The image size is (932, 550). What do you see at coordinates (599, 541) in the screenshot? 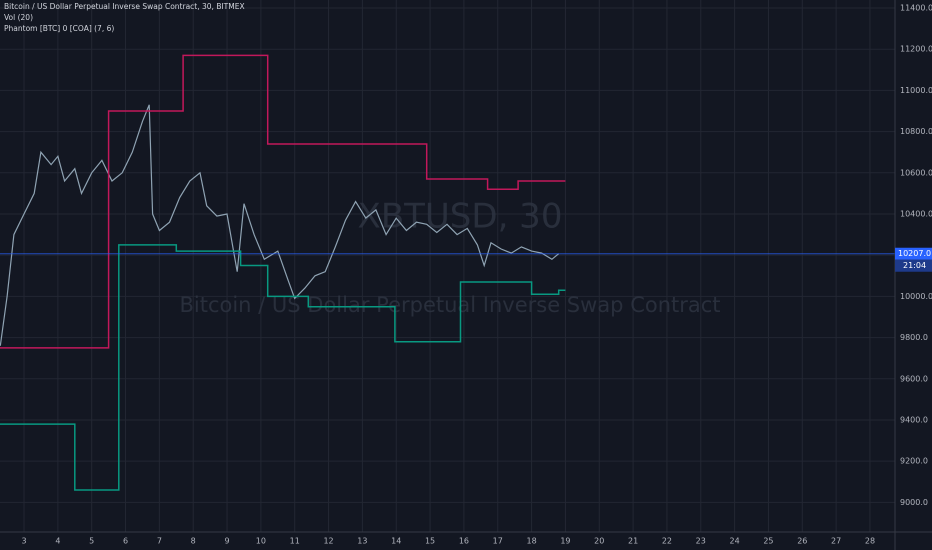
I see `x-tick-label: 20` at bounding box center [599, 541].